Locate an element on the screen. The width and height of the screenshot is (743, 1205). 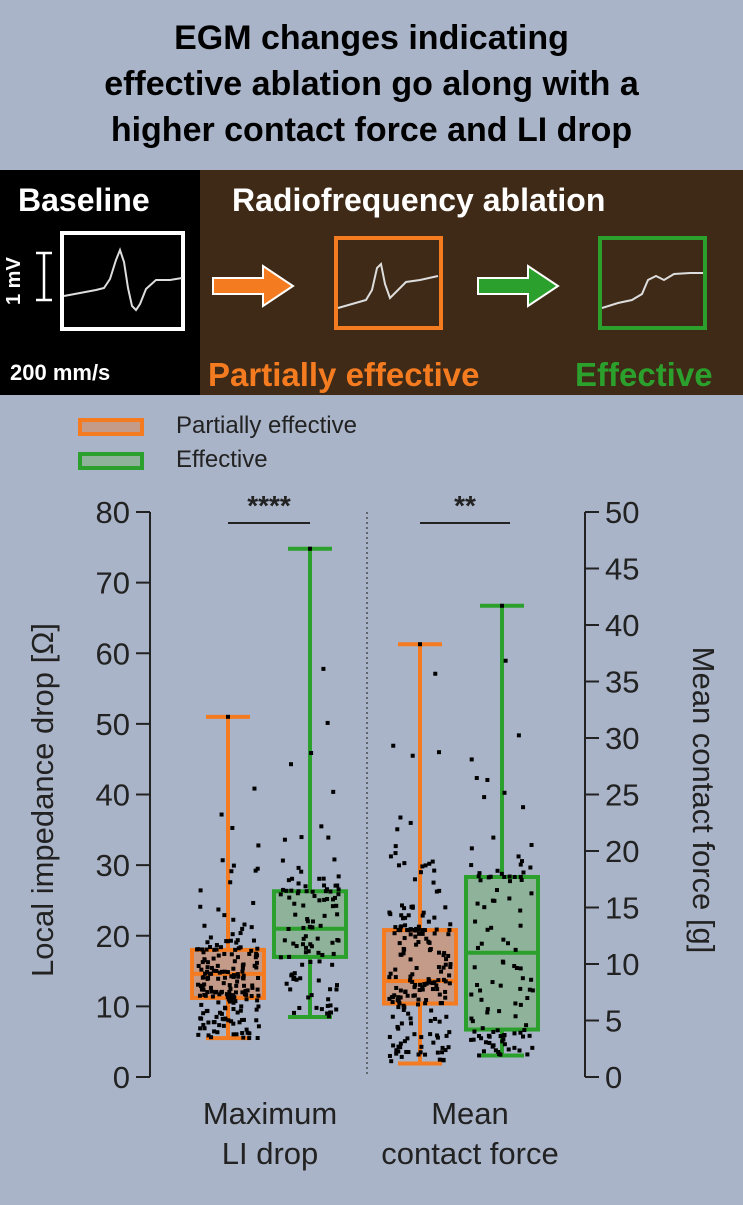
significance-markers: **** ** is located at coordinates (369, 507).